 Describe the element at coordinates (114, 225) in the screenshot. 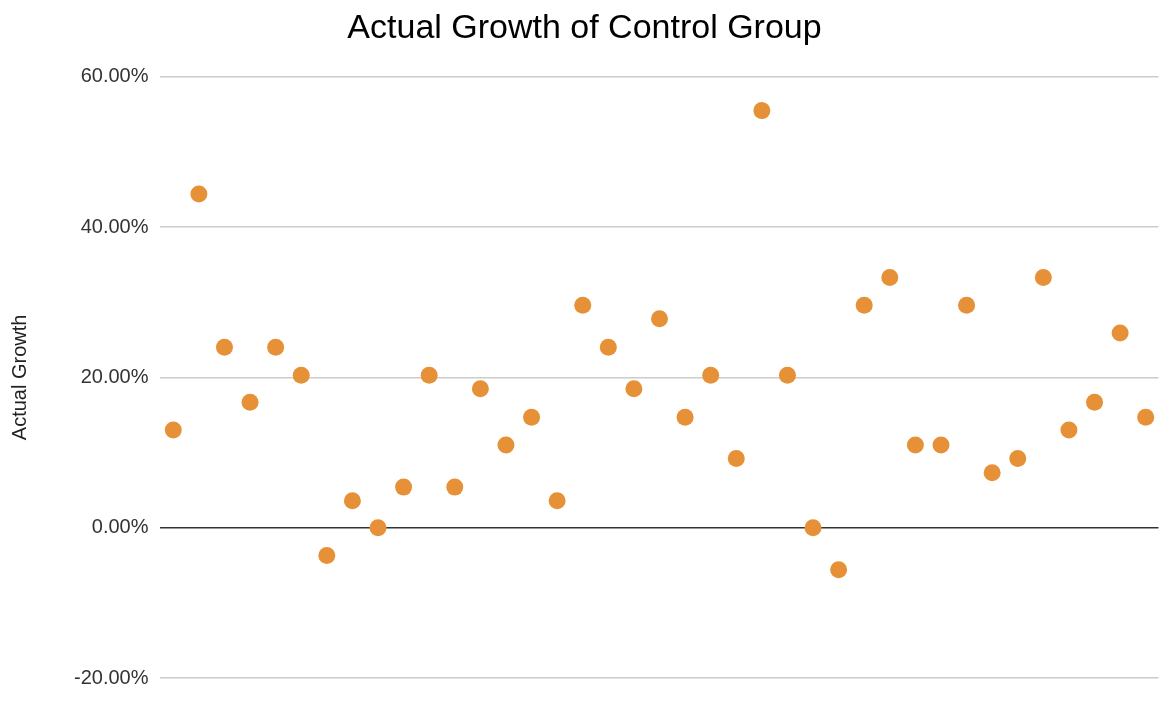

I see `y-tick-label: 40.00%` at that location.